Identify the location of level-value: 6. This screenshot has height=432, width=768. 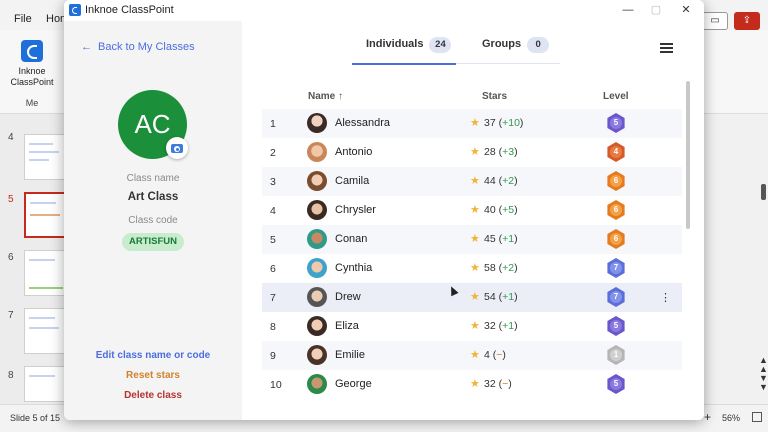
(616, 181).